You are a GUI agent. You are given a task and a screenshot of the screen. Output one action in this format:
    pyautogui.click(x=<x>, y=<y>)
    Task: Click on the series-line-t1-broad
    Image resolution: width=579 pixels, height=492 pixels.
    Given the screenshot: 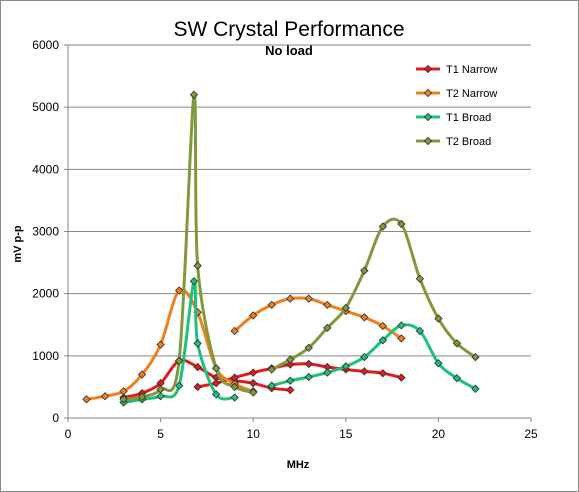 What is the action you would take?
    pyautogui.click(x=373, y=357)
    